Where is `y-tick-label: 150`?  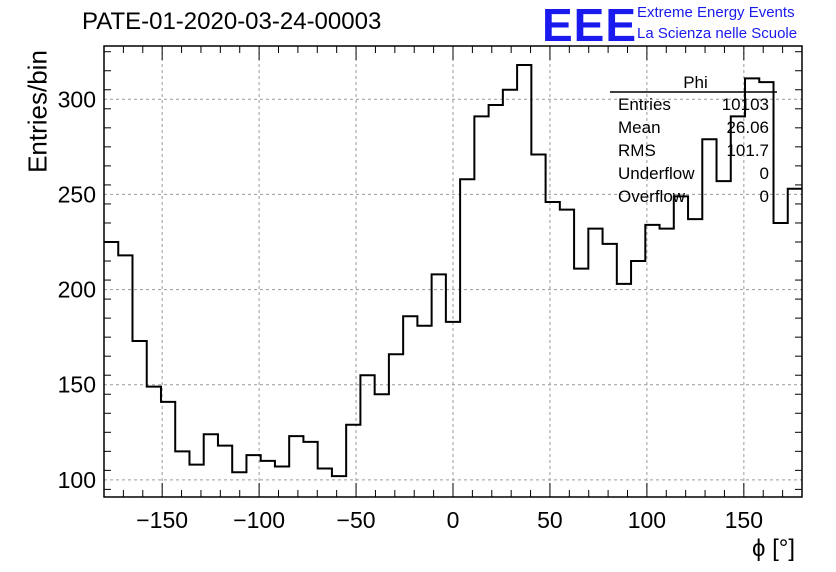
y-tick-label: 150 is located at coordinates (77, 385).